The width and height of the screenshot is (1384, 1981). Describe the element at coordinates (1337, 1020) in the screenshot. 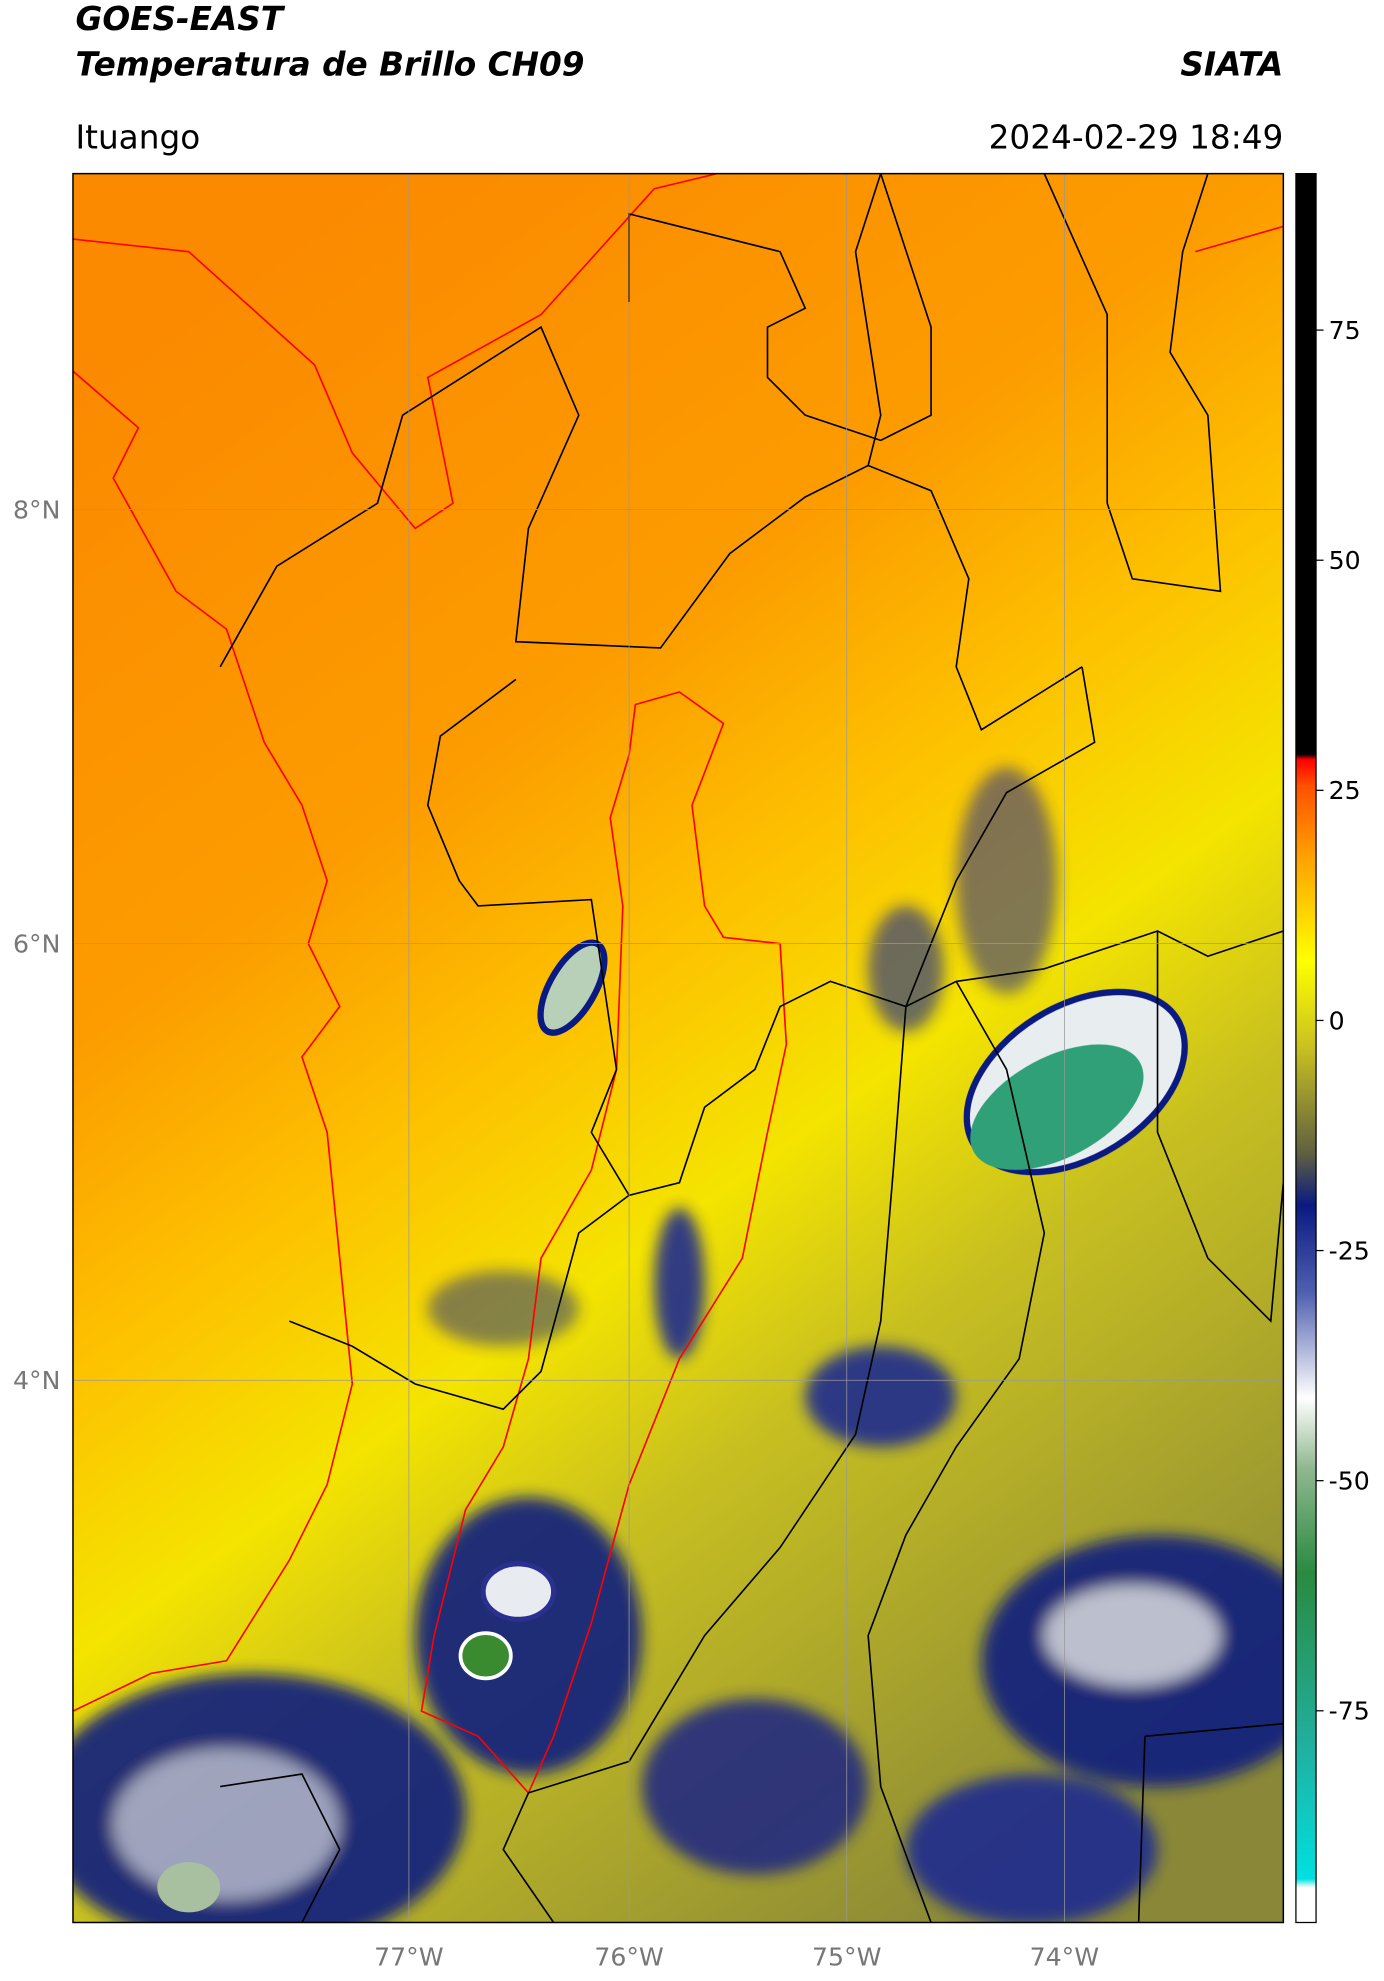

I see `colorbar-tick-label: 0` at that location.